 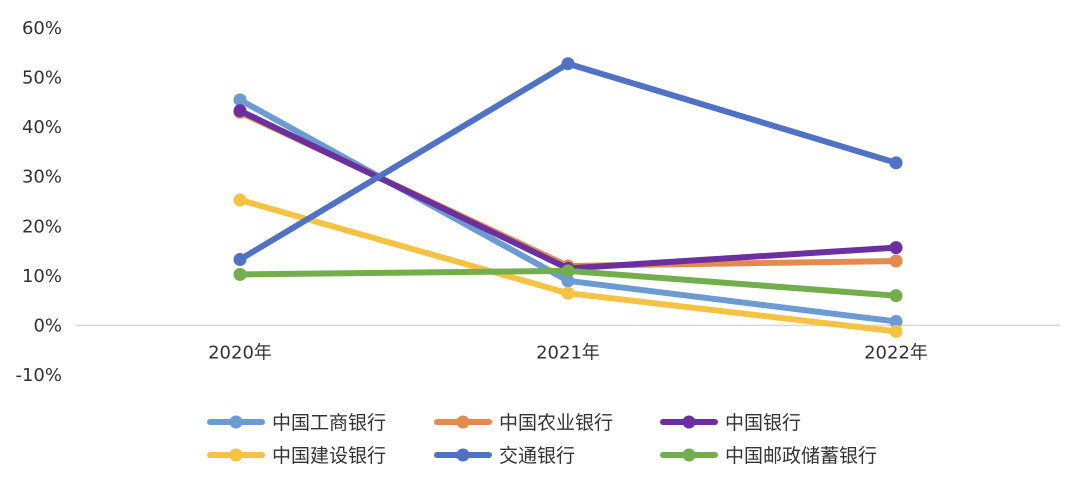 I want to click on y-axis-ticks: 60% 50% 40% 30% 20% 10% 0% -10%, so click(x=38, y=202).